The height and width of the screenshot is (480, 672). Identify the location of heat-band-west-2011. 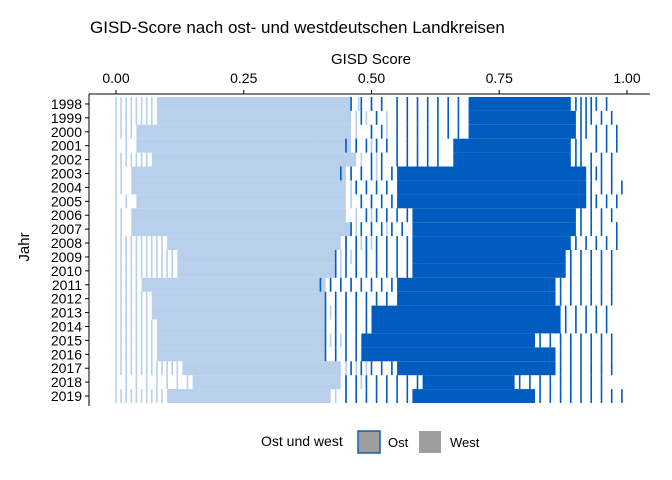
(233, 284).